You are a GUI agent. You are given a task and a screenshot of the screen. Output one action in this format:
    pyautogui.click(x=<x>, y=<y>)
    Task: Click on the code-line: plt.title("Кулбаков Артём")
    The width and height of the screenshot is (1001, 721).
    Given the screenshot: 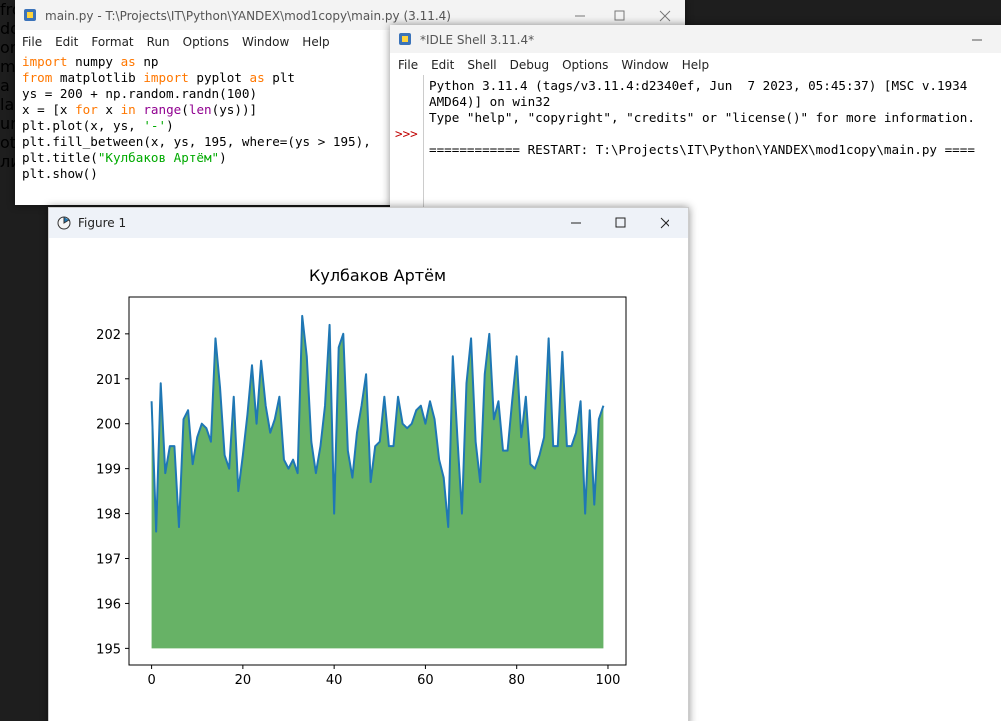 What is the action you would take?
    pyautogui.click(x=196, y=158)
    